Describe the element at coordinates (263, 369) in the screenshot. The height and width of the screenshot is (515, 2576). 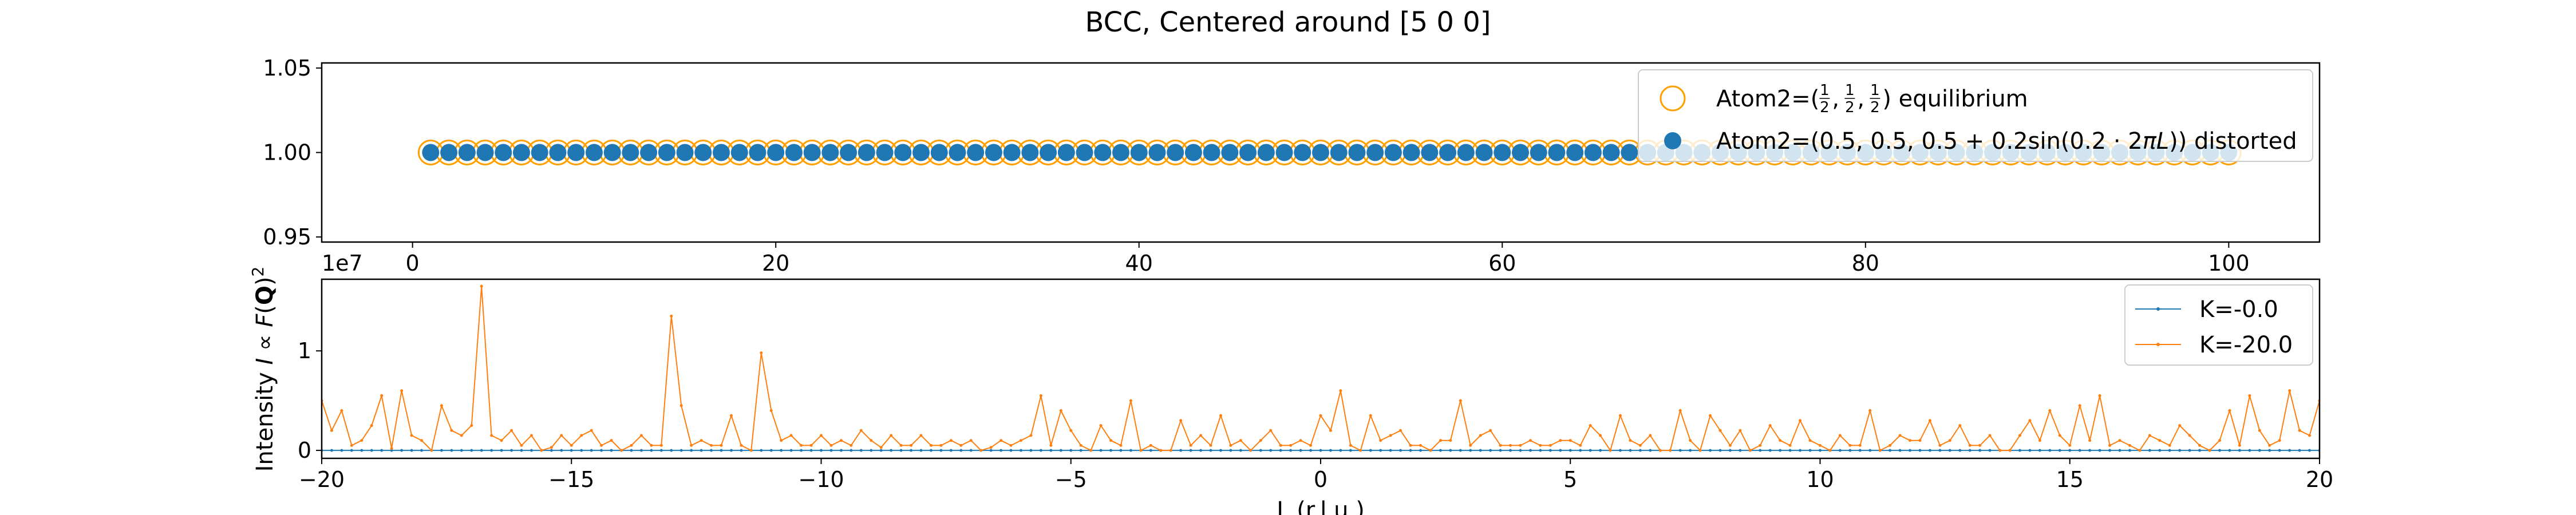
I see `bottom-y-axis-label: Intensity I ∝ F(Q)2` at that location.